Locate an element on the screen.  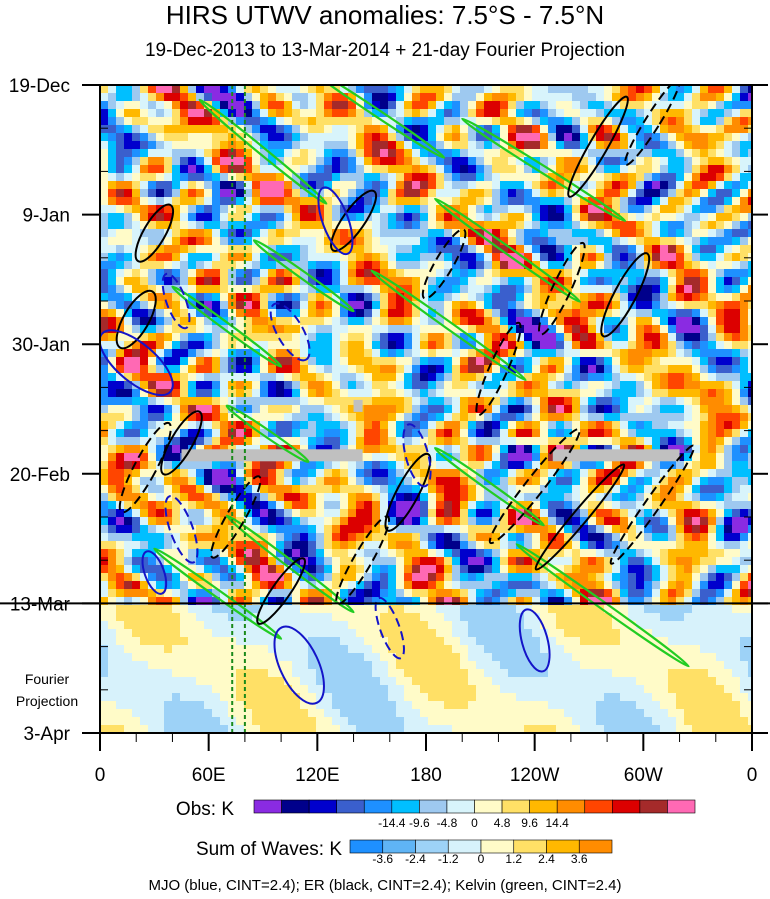
legend-waves-tick-label: 3.6 is located at coordinates (579, 859).